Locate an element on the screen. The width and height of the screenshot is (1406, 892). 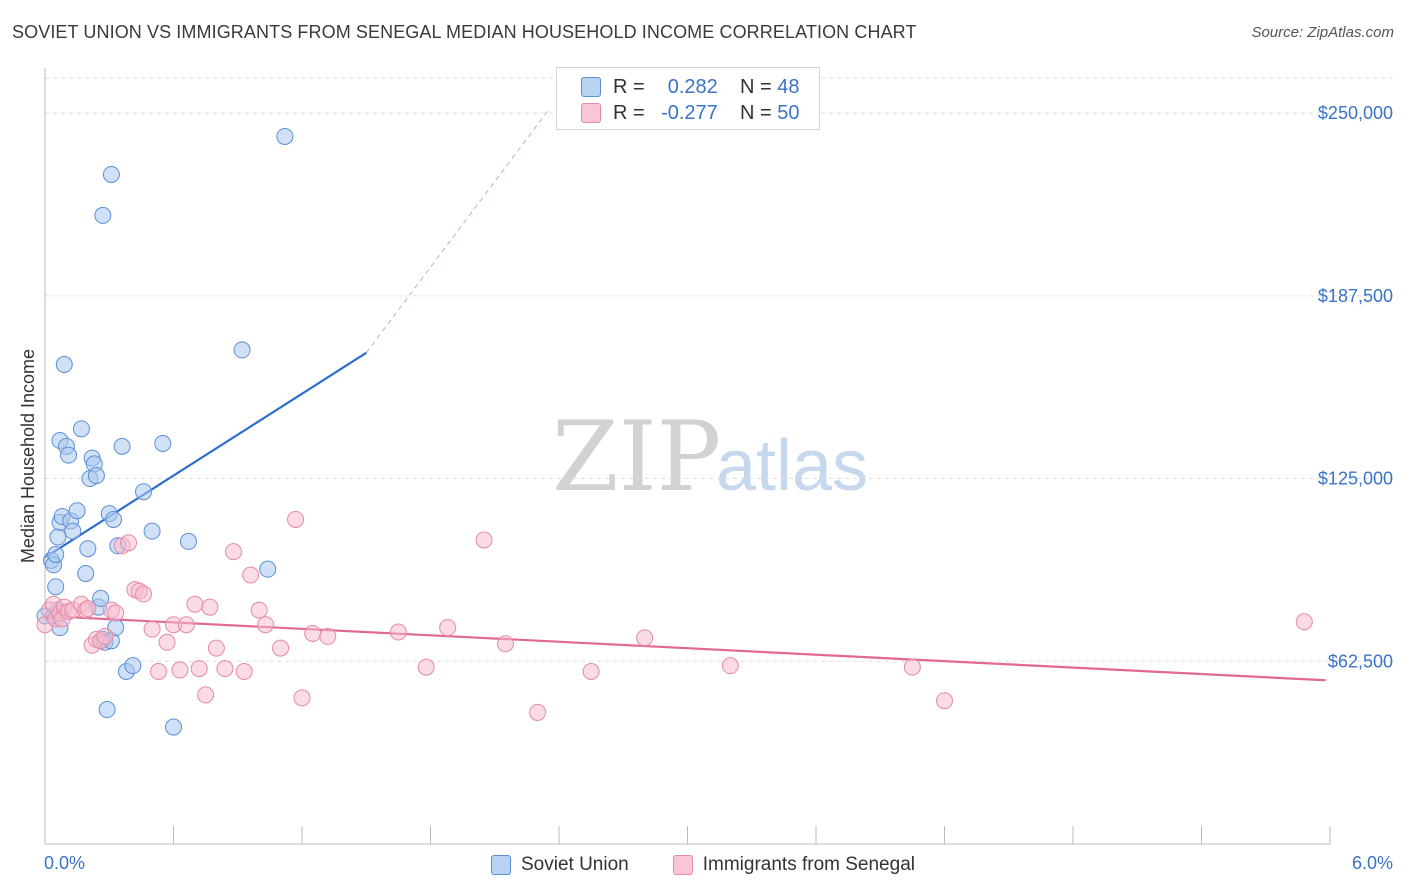
watermark-zip: ZIP is located at coordinates (636, 457).